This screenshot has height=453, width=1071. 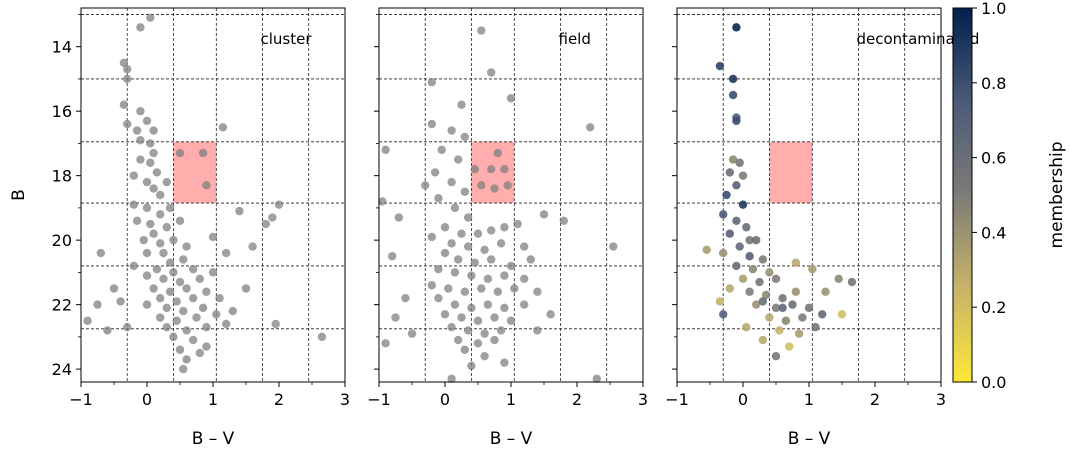 What do you see at coordinates (62, 47) in the screenshot?
I see `y-tick-label: 14` at bounding box center [62, 47].